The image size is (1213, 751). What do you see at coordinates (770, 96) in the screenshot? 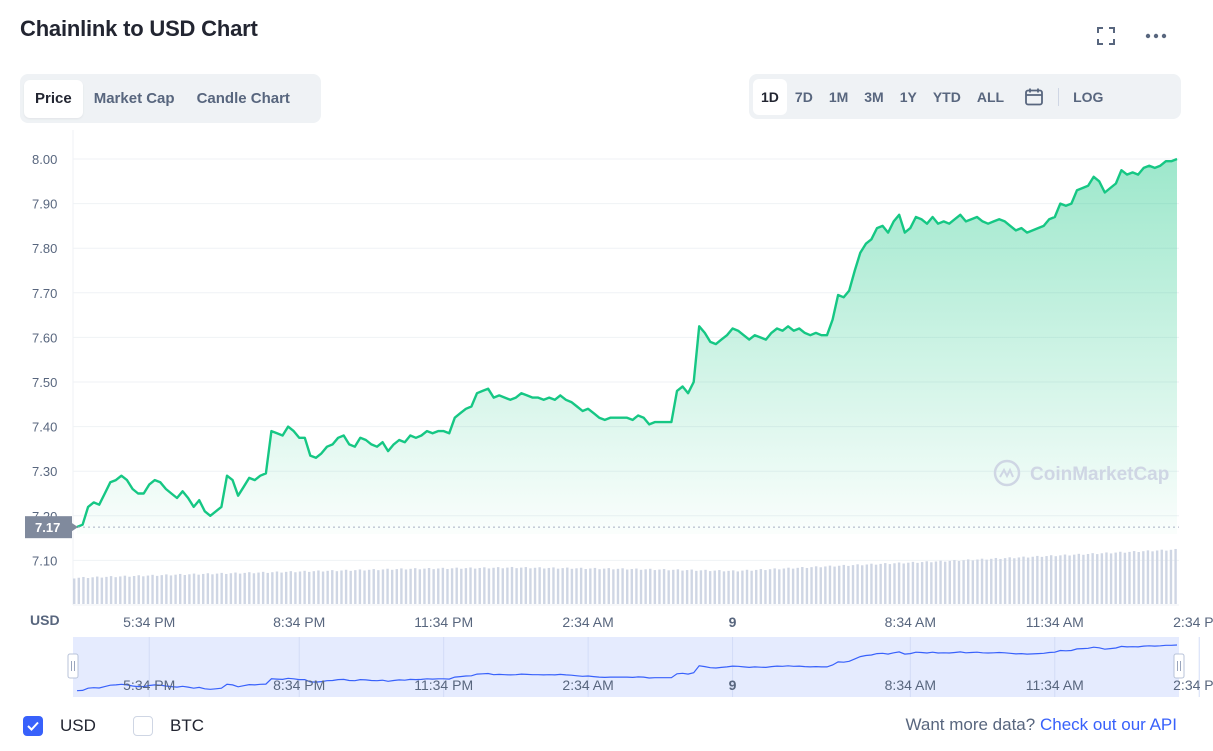
I see `range-1d: 1D` at bounding box center [770, 96].